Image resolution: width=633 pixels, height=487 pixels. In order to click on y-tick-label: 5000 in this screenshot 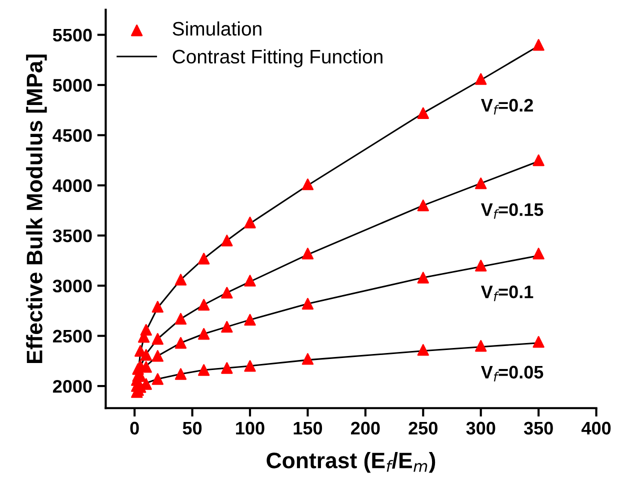, I will do `click(72, 85)`.